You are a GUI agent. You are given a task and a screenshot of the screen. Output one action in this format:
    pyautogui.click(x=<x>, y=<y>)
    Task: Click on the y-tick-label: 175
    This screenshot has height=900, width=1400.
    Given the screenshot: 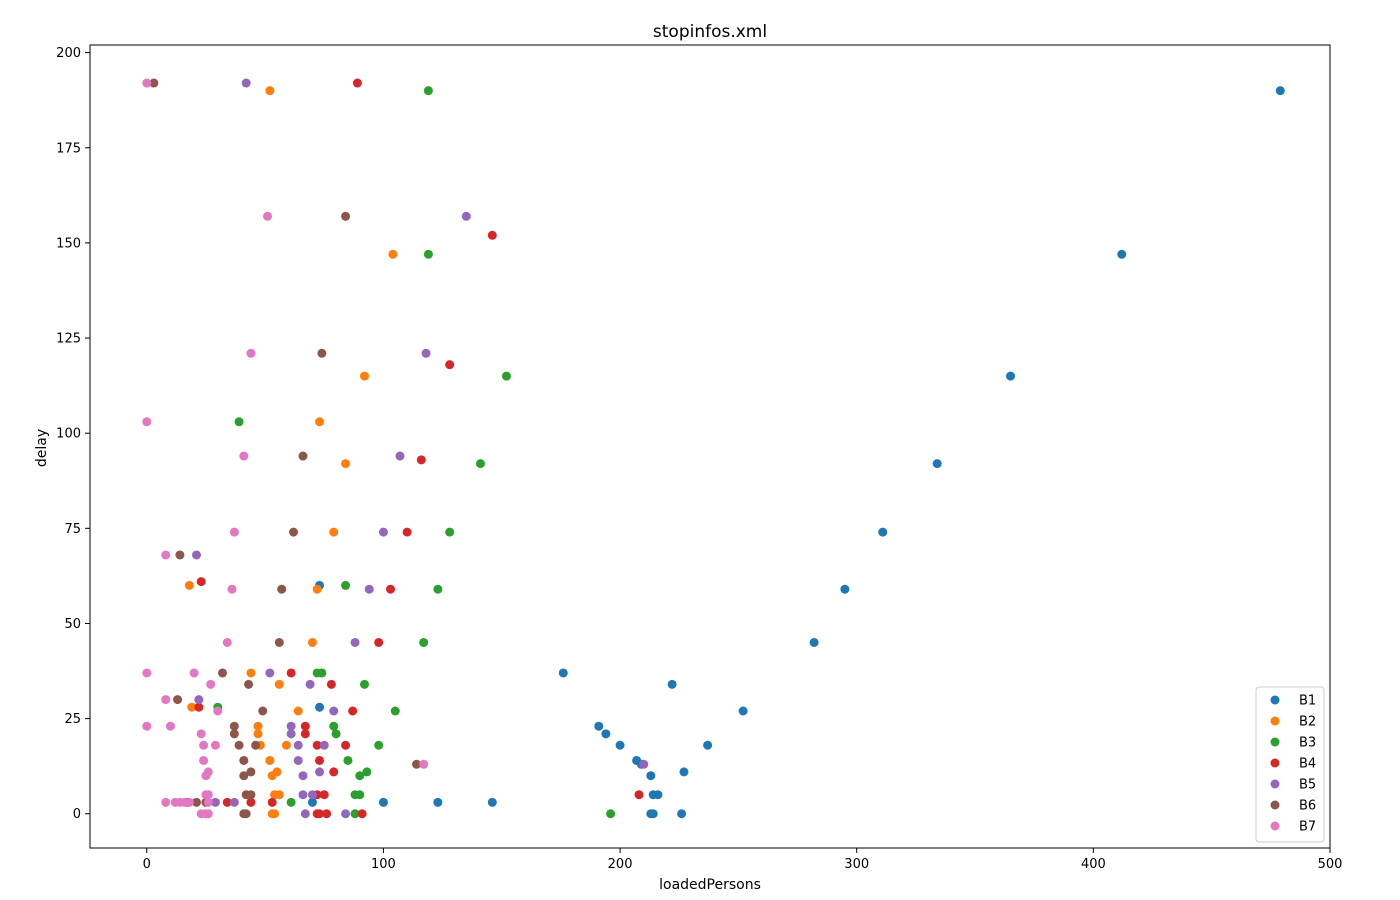 What is the action you would take?
    pyautogui.click(x=68, y=148)
    